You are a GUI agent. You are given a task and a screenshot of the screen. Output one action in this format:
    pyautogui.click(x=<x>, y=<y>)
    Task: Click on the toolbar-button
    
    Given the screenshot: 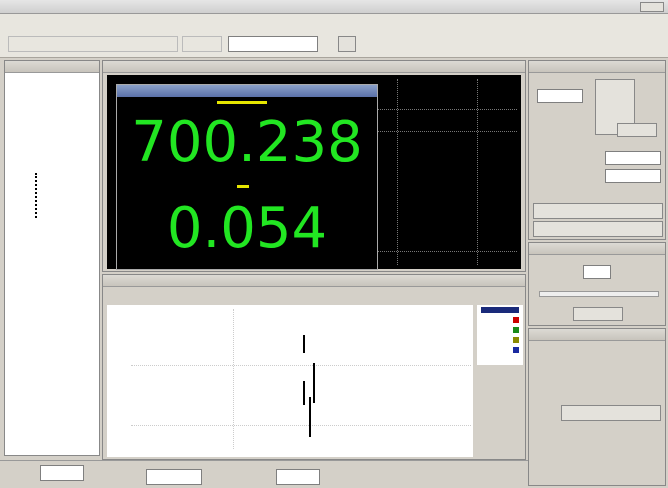 What is the action you would take?
    pyautogui.click(x=347, y=44)
    